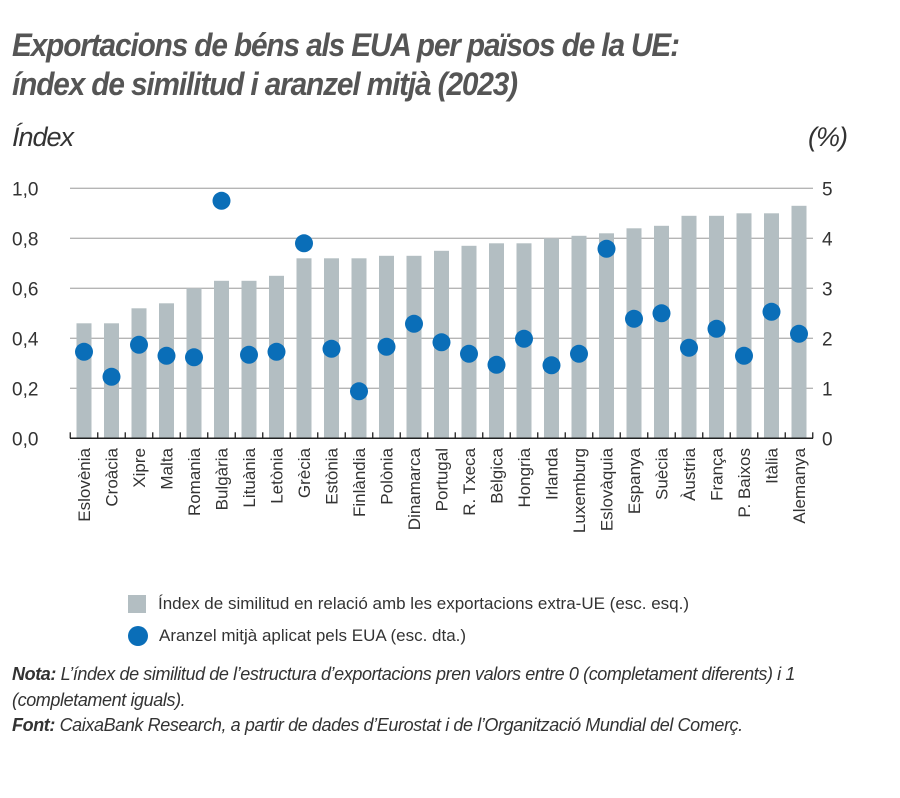 The image size is (900, 798). Describe the element at coordinates (332, 475) in the screenshot. I see `category-label: Estònia` at that location.